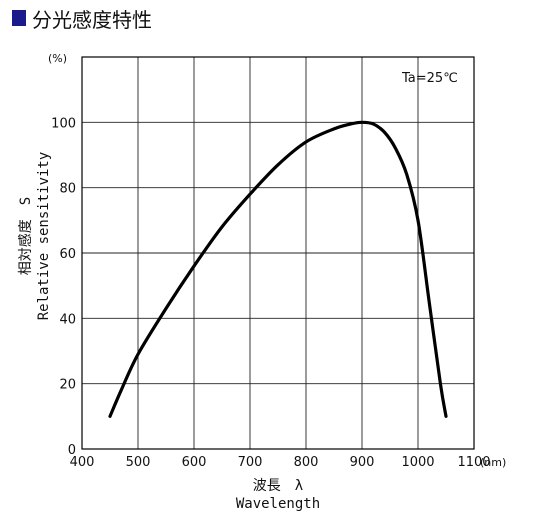  I want to click on x-tick-label: 900, so click(362, 462).